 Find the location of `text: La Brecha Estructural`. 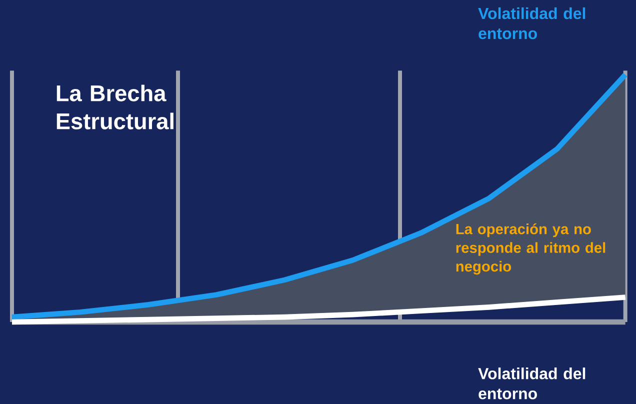

text: La Brecha Estructural is located at coordinates (115, 107).